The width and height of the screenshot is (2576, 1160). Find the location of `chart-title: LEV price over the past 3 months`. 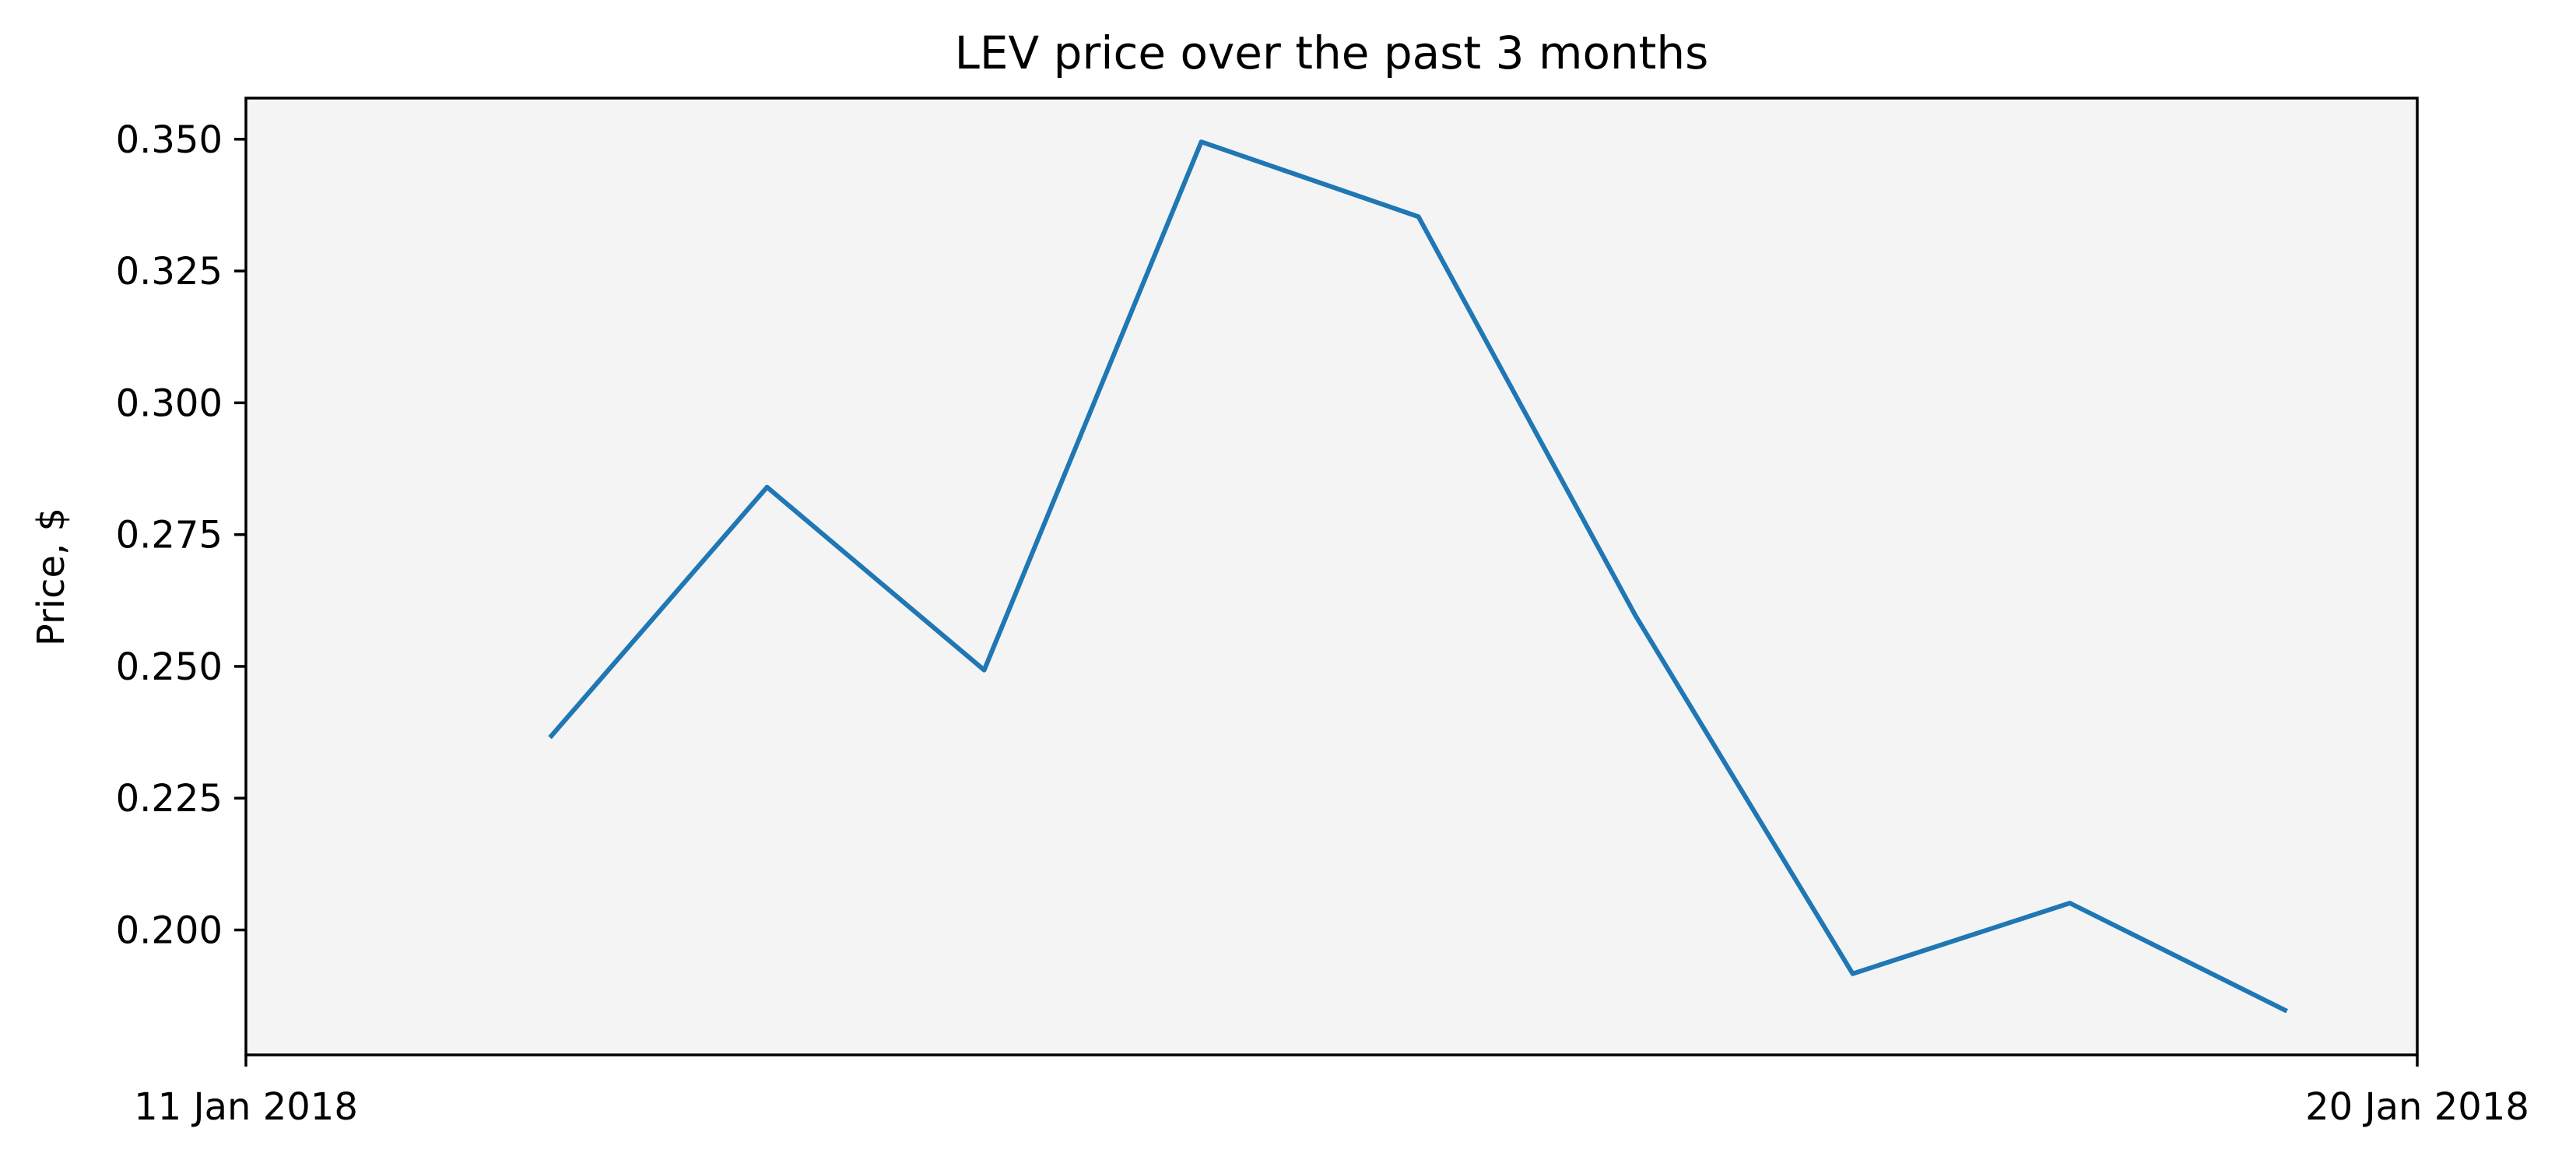

chart-title: LEV price over the past 3 months is located at coordinates (1332, 52).